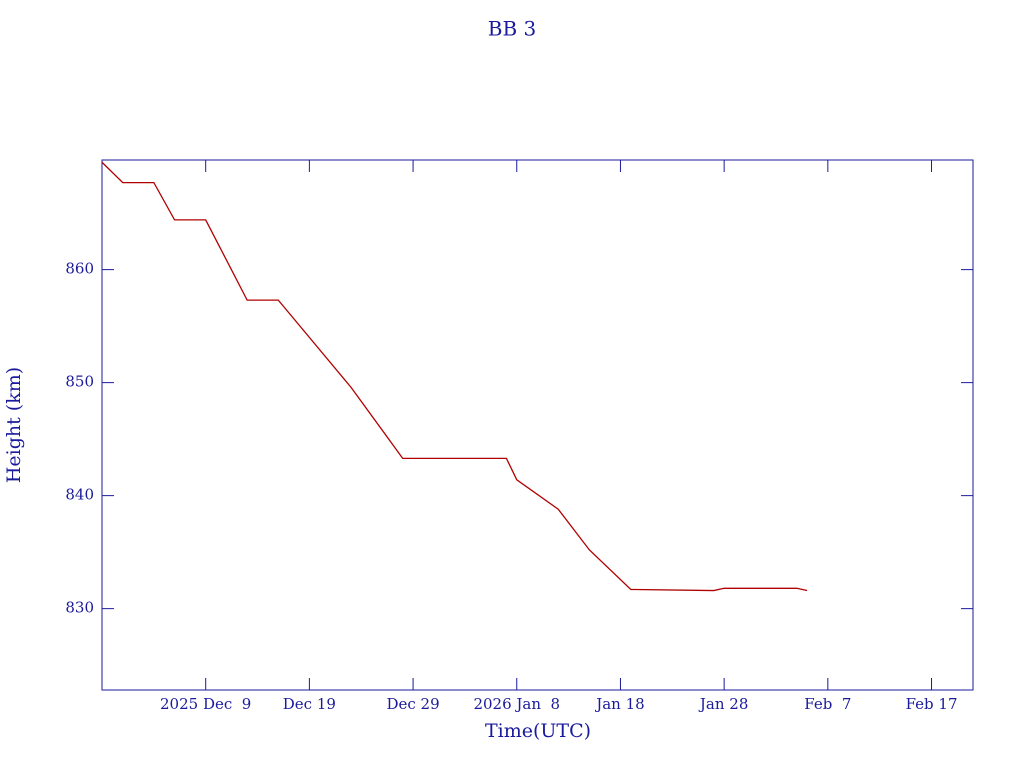 Image resolution: width=1024 pixels, height=768 pixels. What do you see at coordinates (79, 495) in the screenshot?
I see `y-tick-label: 840` at bounding box center [79, 495].